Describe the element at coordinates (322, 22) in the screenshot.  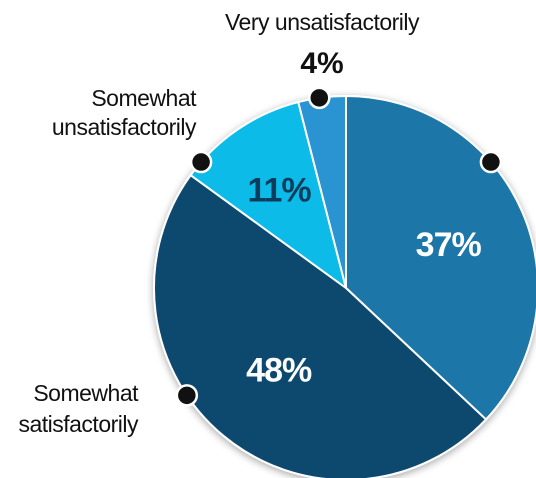
I see `label-very-unsatisfactorily: Very unsatisfactorily` at that location.